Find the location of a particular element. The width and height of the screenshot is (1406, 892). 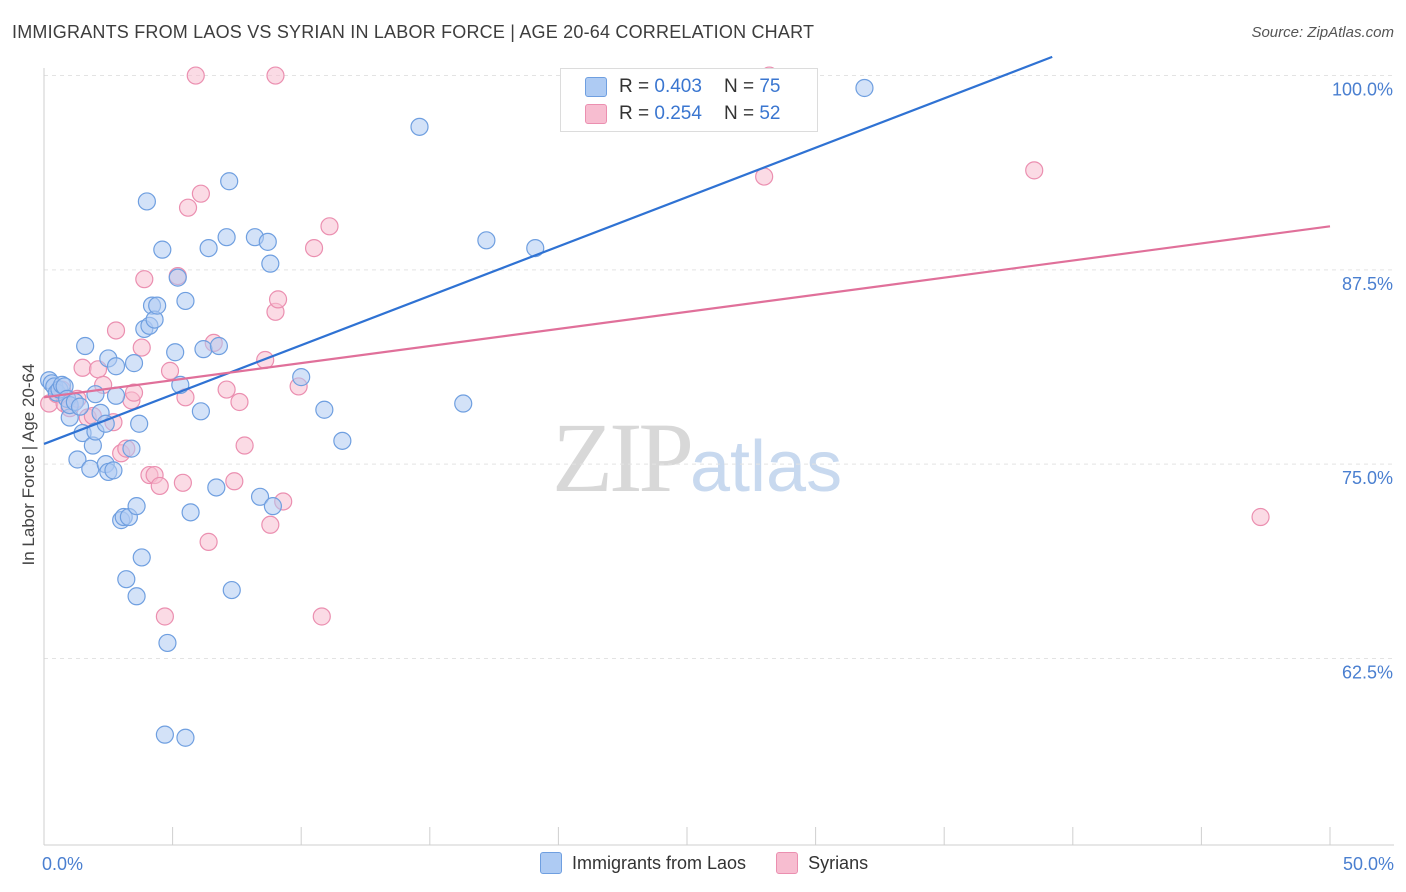

y-tick-label: 75.0% is located at coordinates (1367, 478).